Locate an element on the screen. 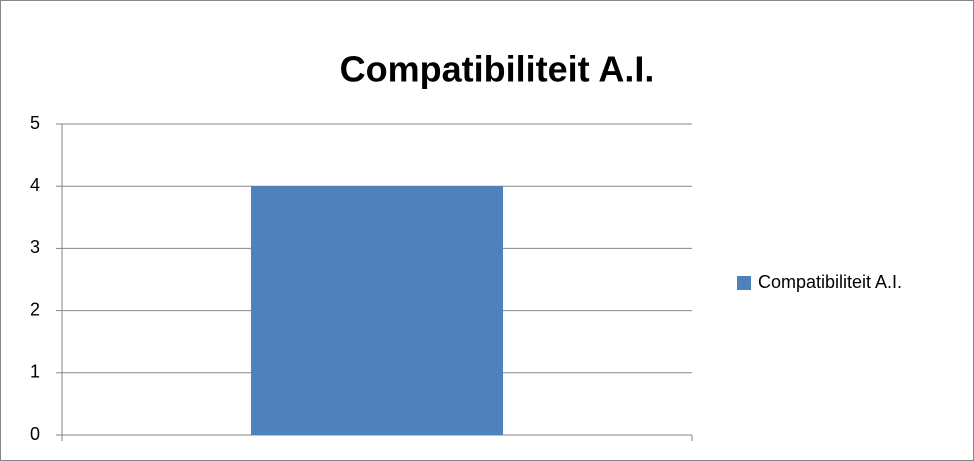 This screenshot has height=461, width=974. y-tick-label: 1 is located at coordinates (35, 372).